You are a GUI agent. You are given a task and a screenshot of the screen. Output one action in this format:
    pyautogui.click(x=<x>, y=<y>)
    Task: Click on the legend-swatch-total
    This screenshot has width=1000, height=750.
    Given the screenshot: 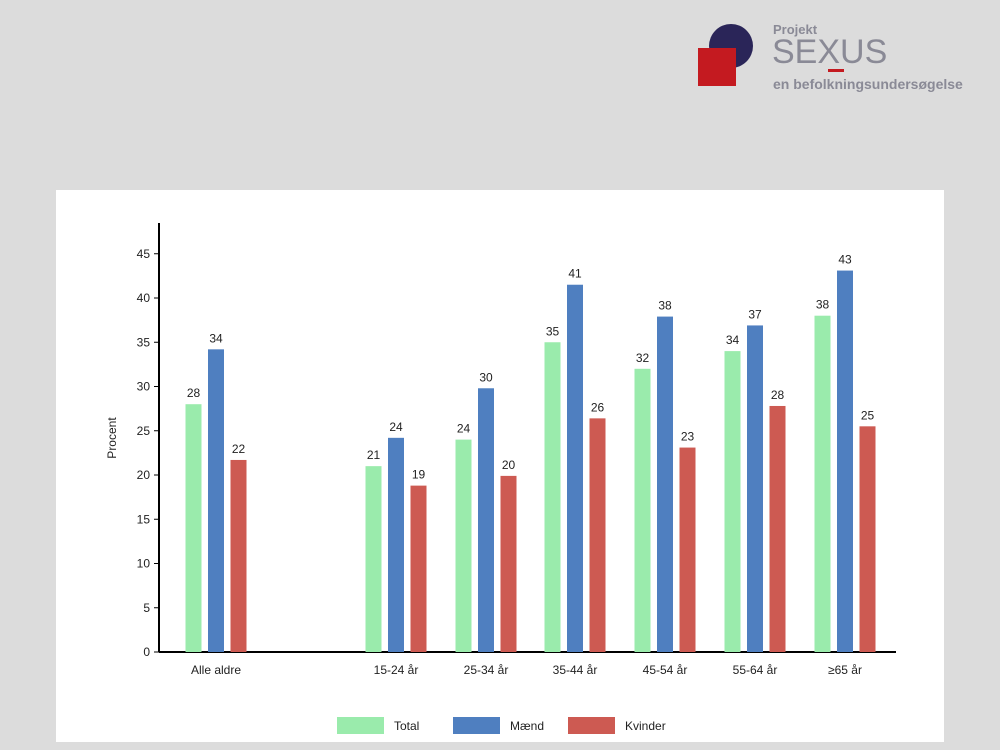 What is the action you would take?
    pyautogui.click(x=360, y=725)
    